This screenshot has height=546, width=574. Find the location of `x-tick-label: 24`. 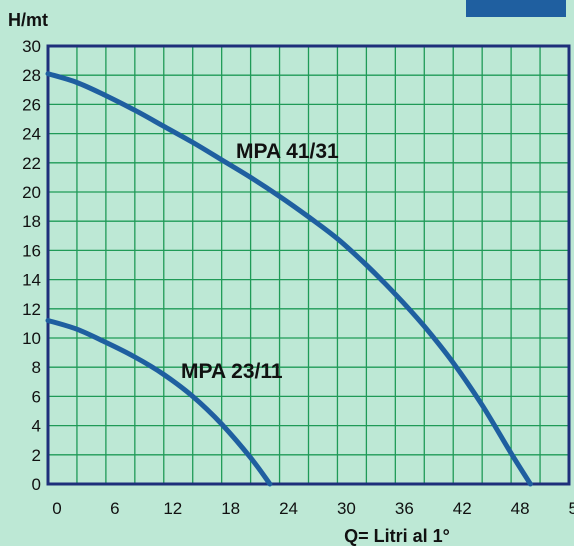

x-tick-label: 24 is located at coordinates (288, 508).